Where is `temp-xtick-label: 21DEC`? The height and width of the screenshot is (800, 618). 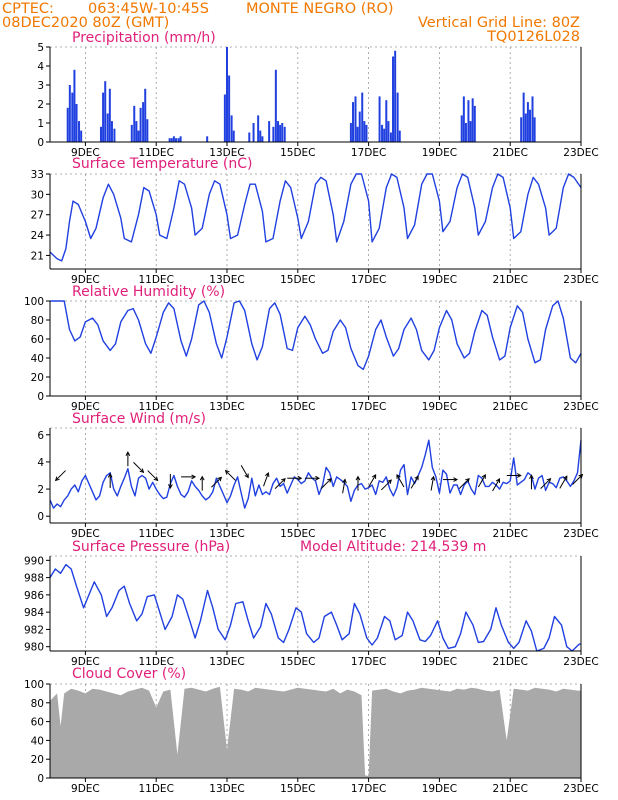
temp-xtick-label: 21DEC is located at coordinates (509, 280).